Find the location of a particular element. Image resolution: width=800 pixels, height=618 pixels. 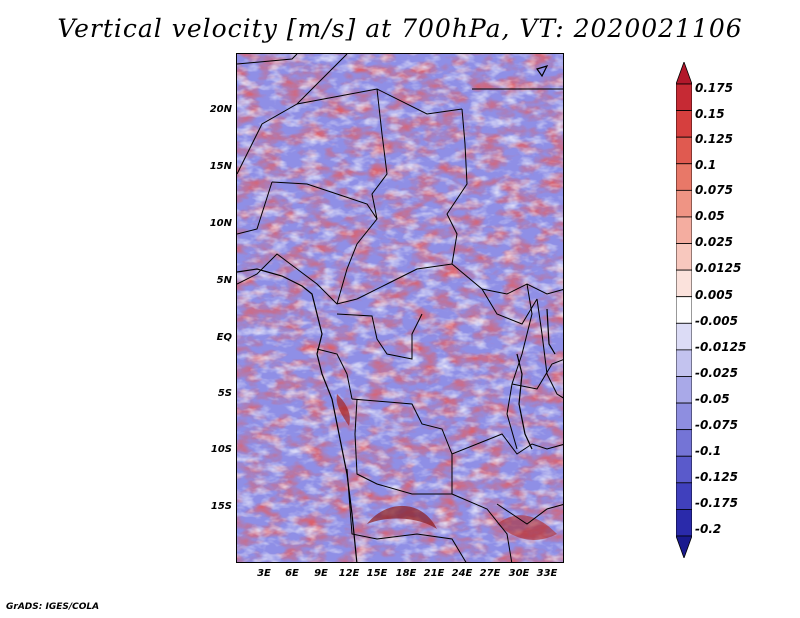

colorbar-label: -0.005 is located at coordinates (716, 321).